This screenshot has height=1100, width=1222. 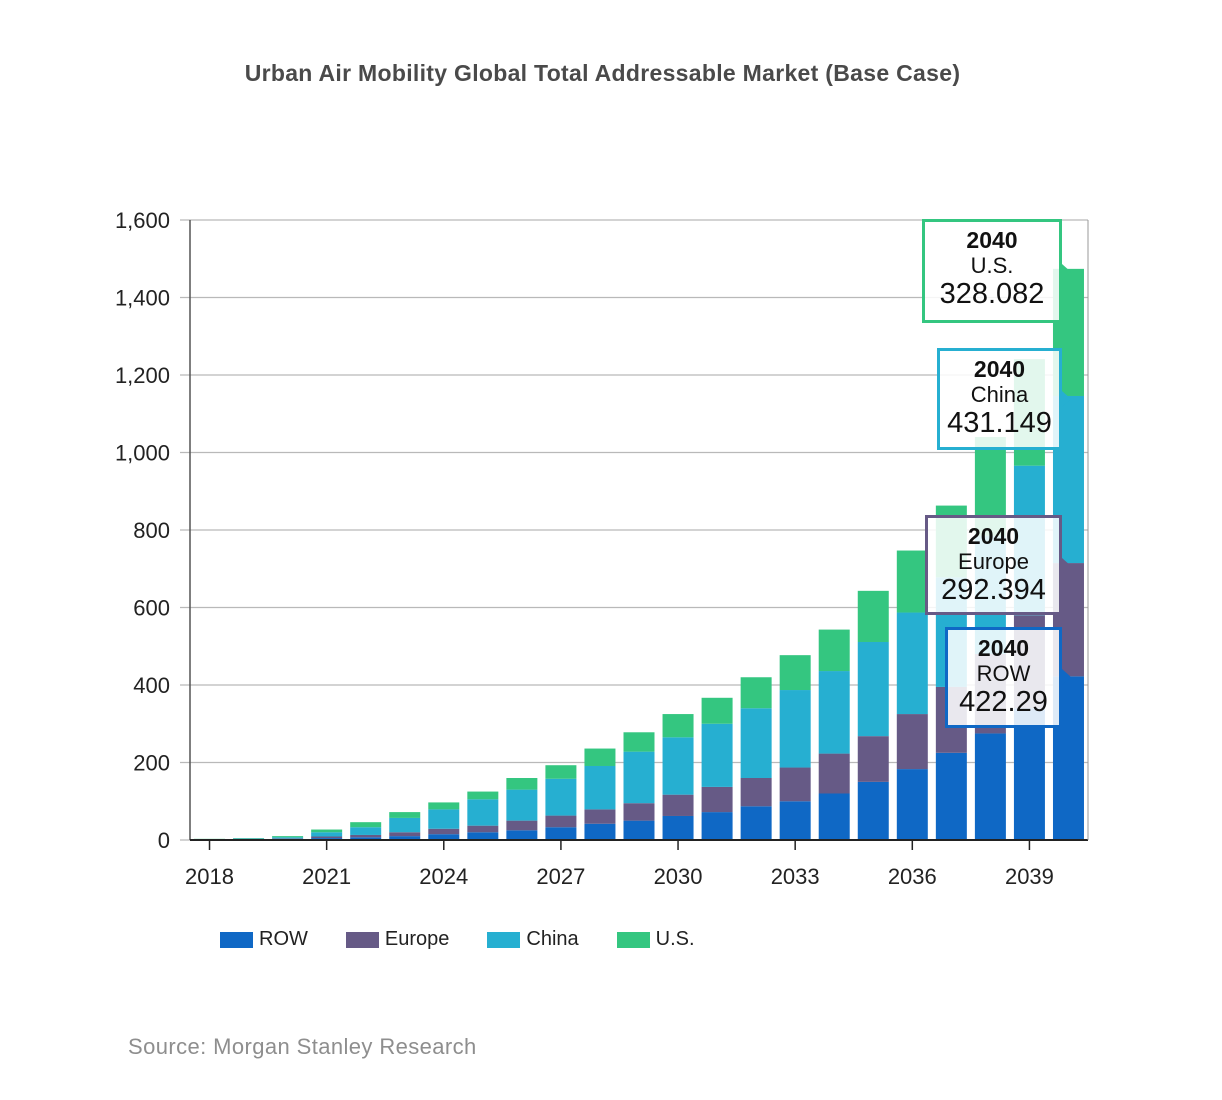 What do you see at coordinates (600, 787) in the screenshot?
I see `bar-china-2028` at bounding box center [600, 787].